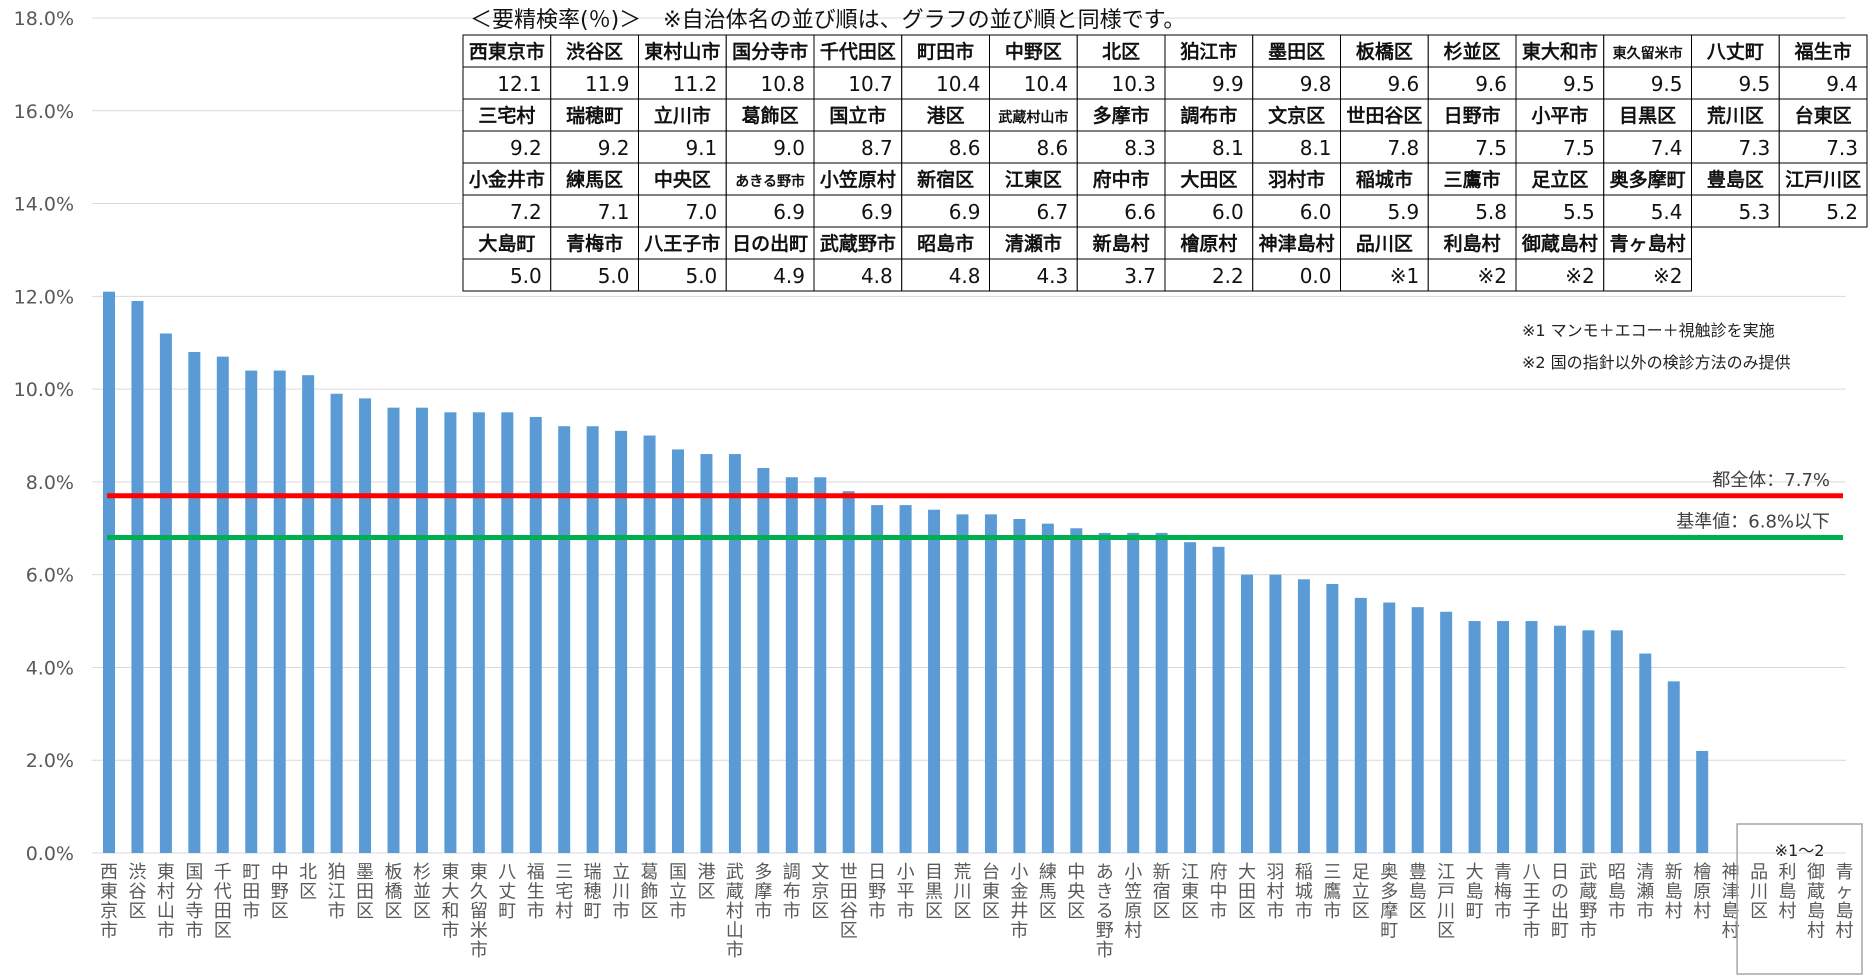 The width and height of the screenshot is (1872, 978). Describe the element at coordinates (877, 148) in the screenshot. I see `table-value: 8.7` at that location.